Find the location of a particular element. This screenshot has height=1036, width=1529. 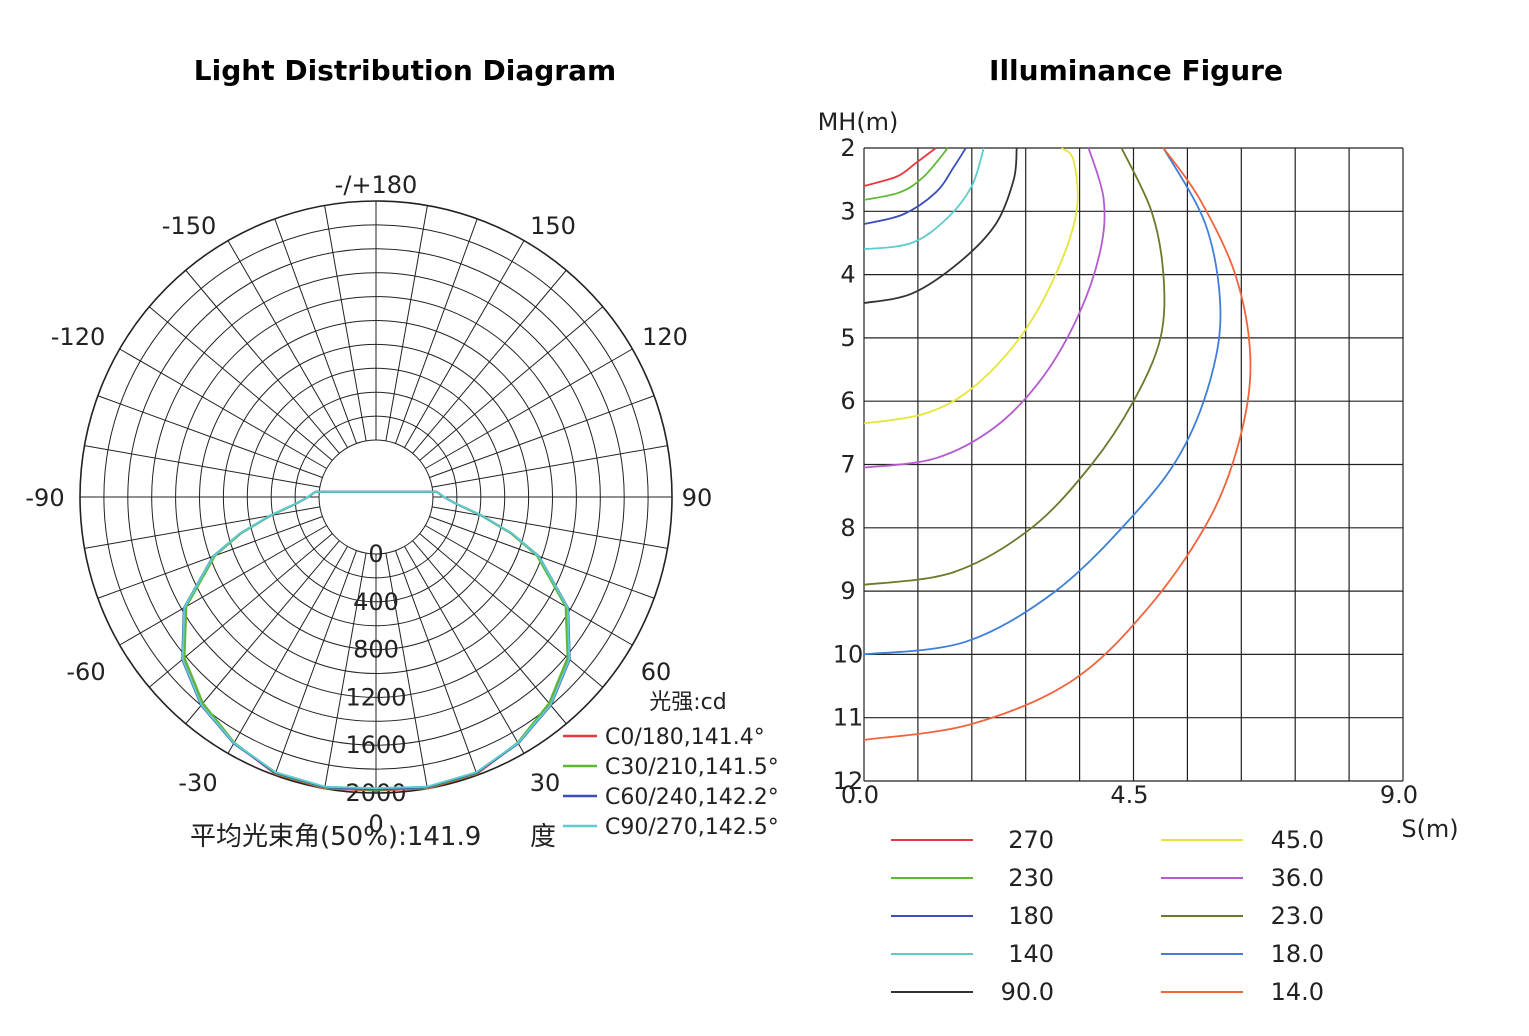

illum-y-tick-label: 6 is located at coordinates (847, 401).